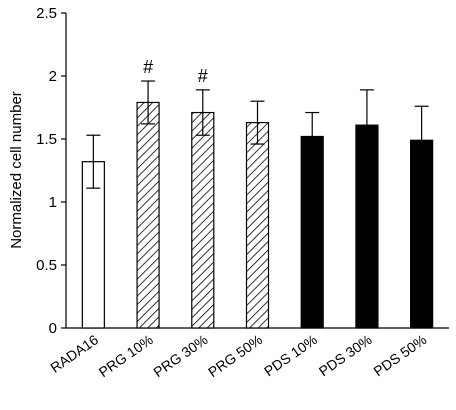  What do you see at coordinates (46, 265) in the screenshot?
I see `y-tick-label: 0.5` at bounding box center [46, 265].